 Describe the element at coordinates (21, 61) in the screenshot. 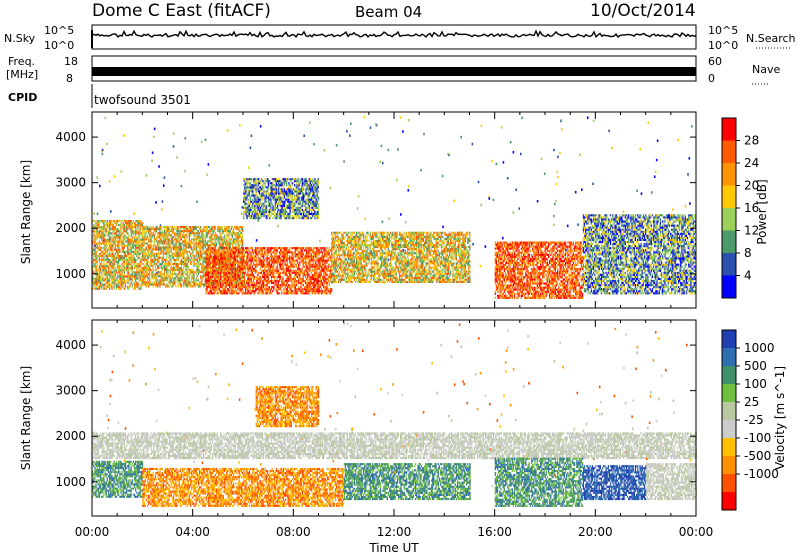

I see `freq-label: Freq.` at that location.